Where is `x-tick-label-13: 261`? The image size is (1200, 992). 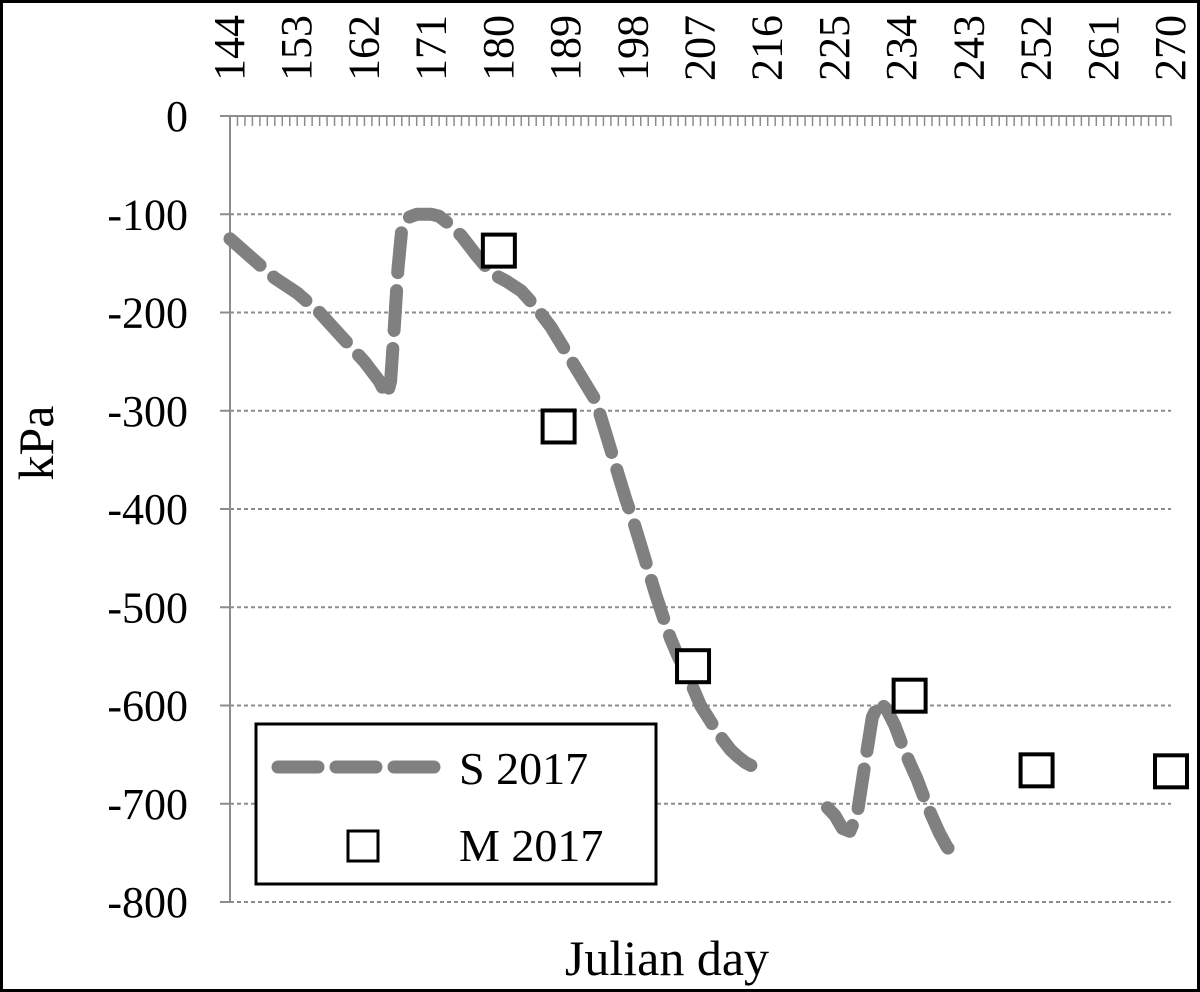
x-tick-label-13: 261 is located at coordinates (1103, 48).